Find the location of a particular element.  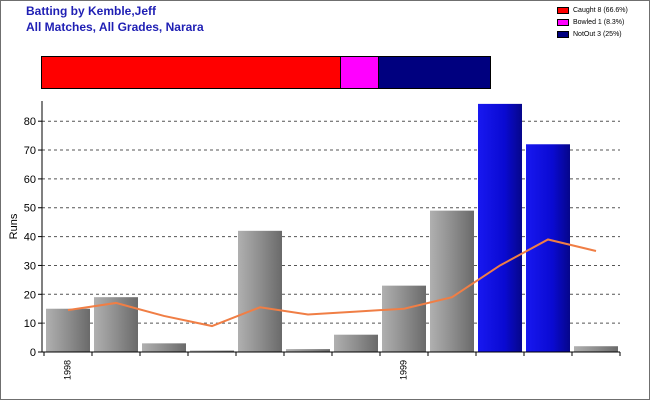

legend-item-caught: Caught 8 (66.6%) is located at coordinates (592, 10).